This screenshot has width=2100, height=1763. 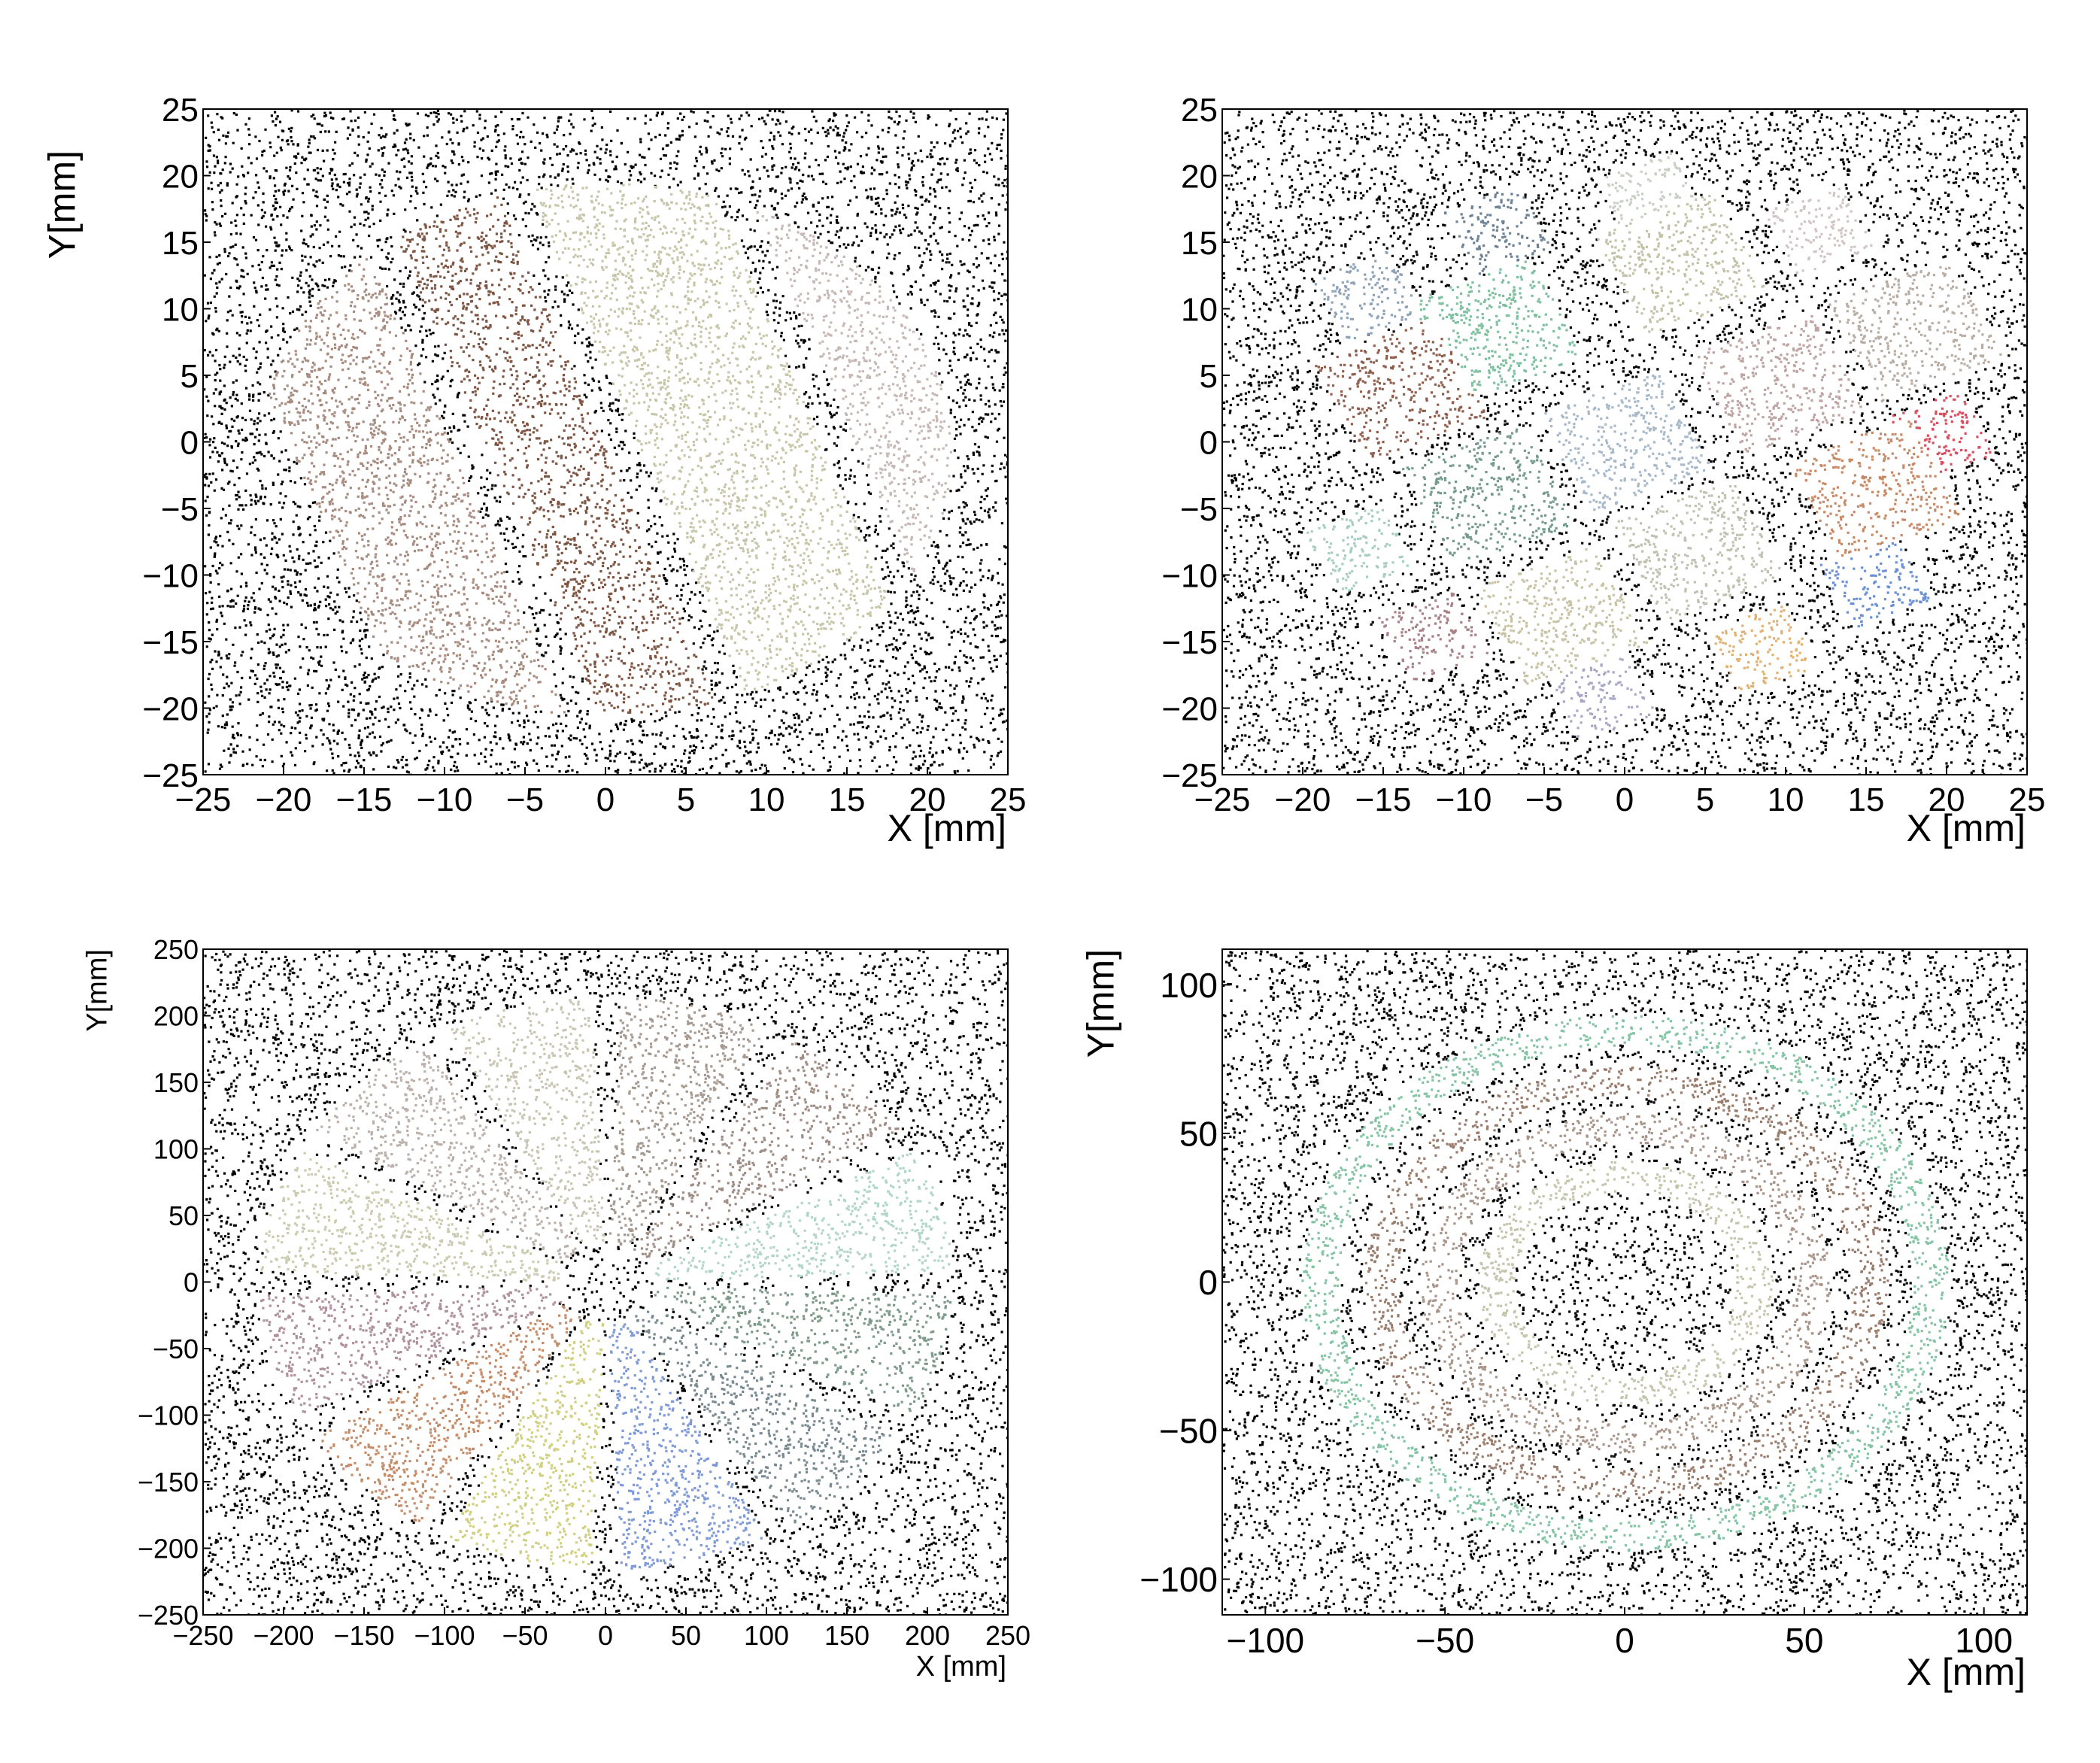 What do you see at coordinates (1780, 384) in the screenshot?
I see `cluster-6-points` at bounding box center [1780, 384].